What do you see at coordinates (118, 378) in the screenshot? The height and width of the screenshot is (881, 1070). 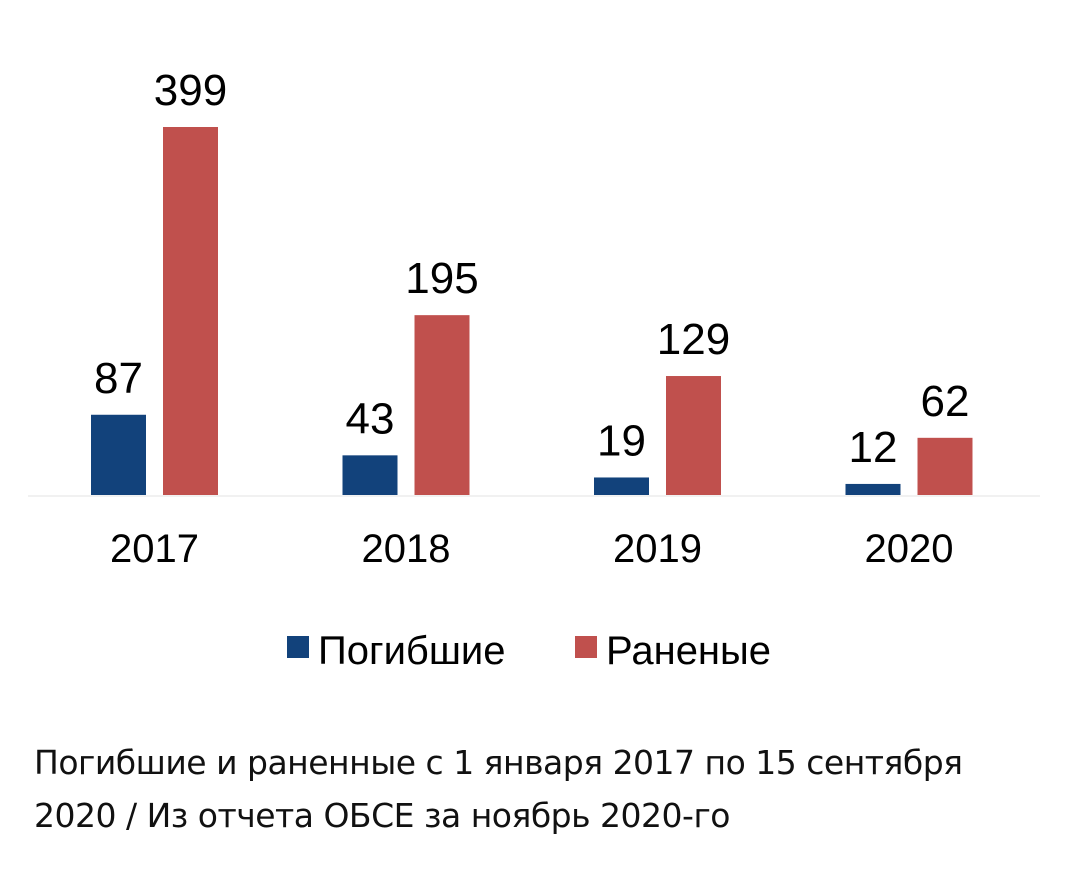 I see `data-label-killed-2017: 87` at bounding box center [118, 378].